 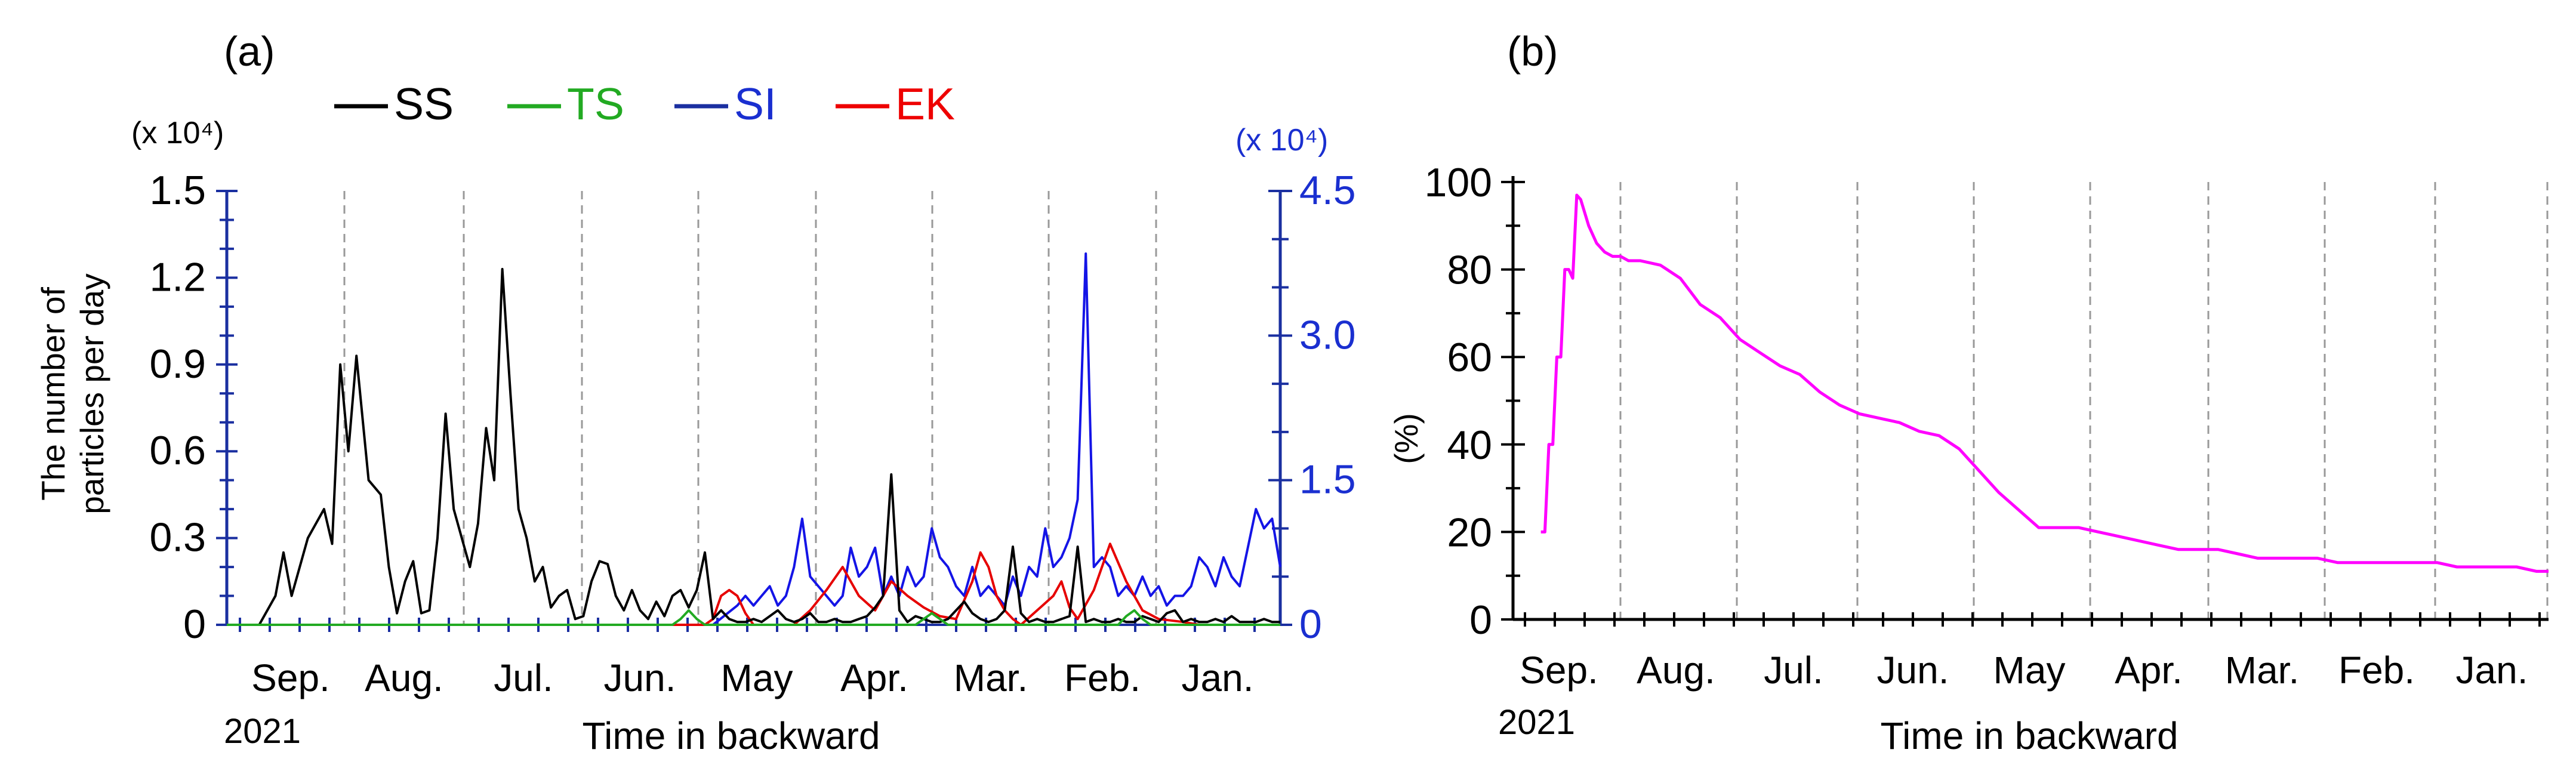 What do you see at coordinates (53, 393) in the screenshot?
I see `y-axis-title-line-1: The number of` at bounding box center [53, 393].